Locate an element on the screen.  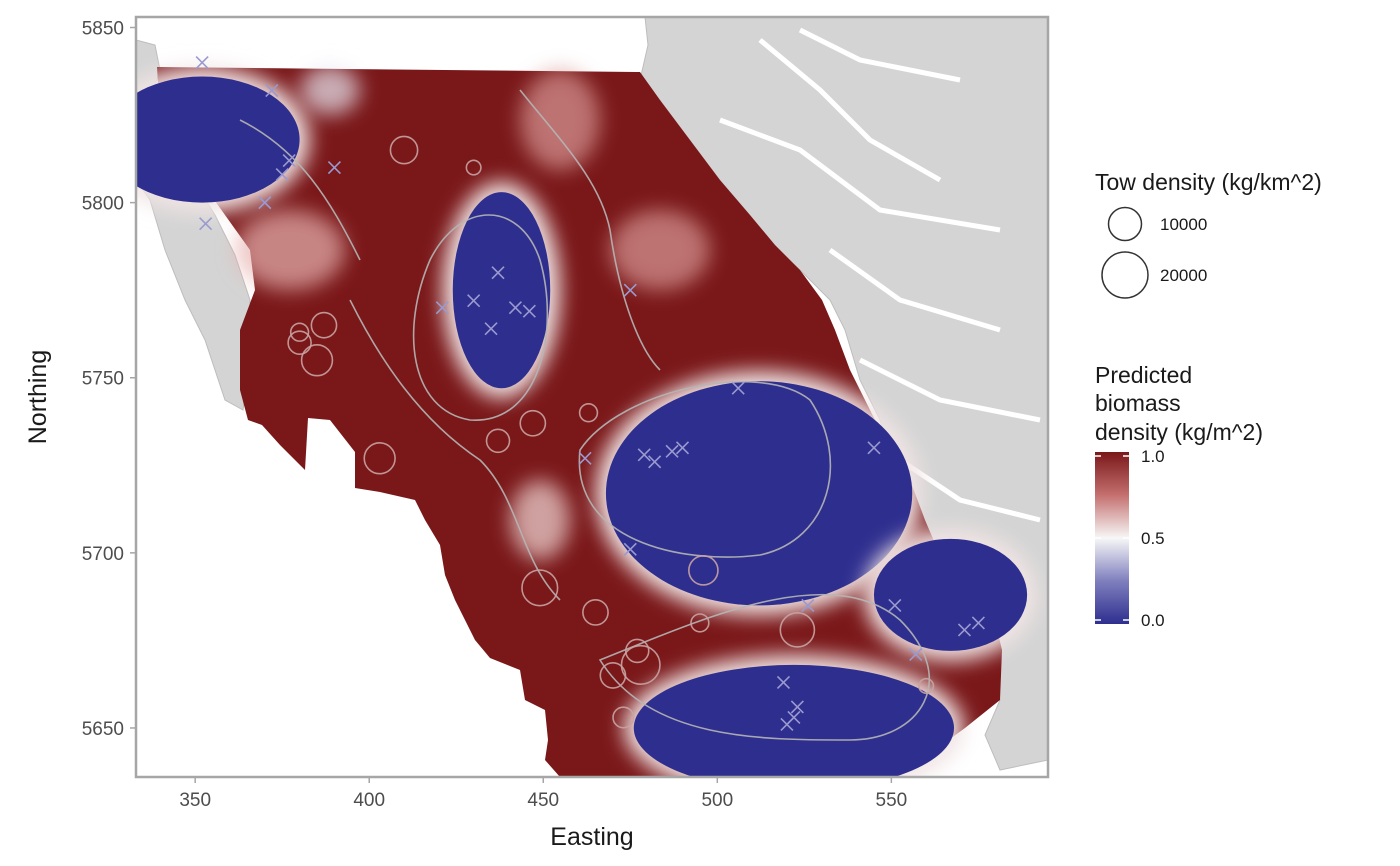
y-tick-label: 5750 is located at coordinates (103, 379).